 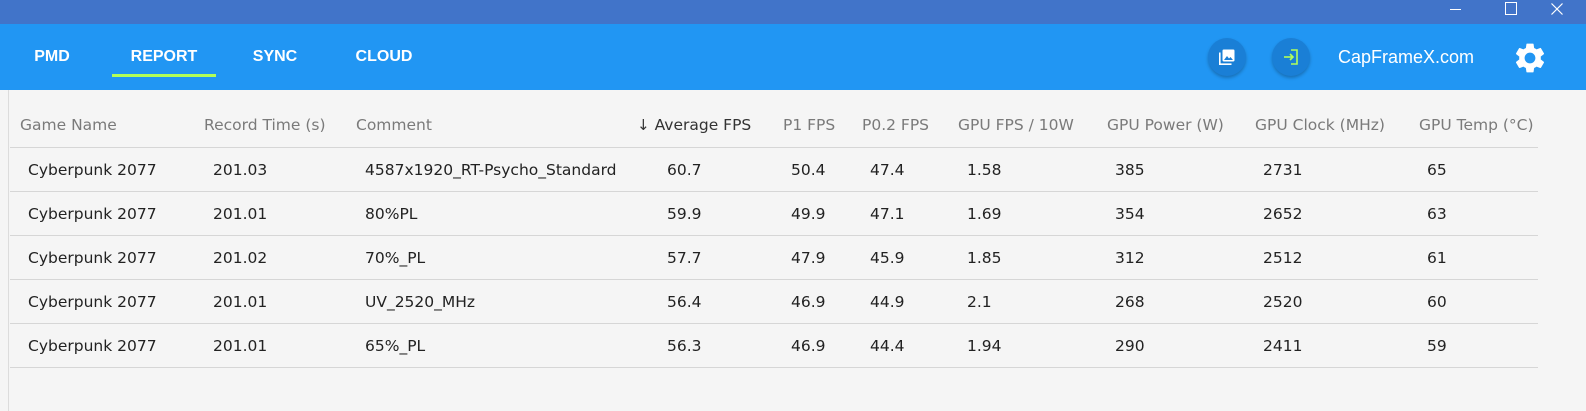 I want to click on cell-p02-fps: 47.1, so click(x=887, y=213).